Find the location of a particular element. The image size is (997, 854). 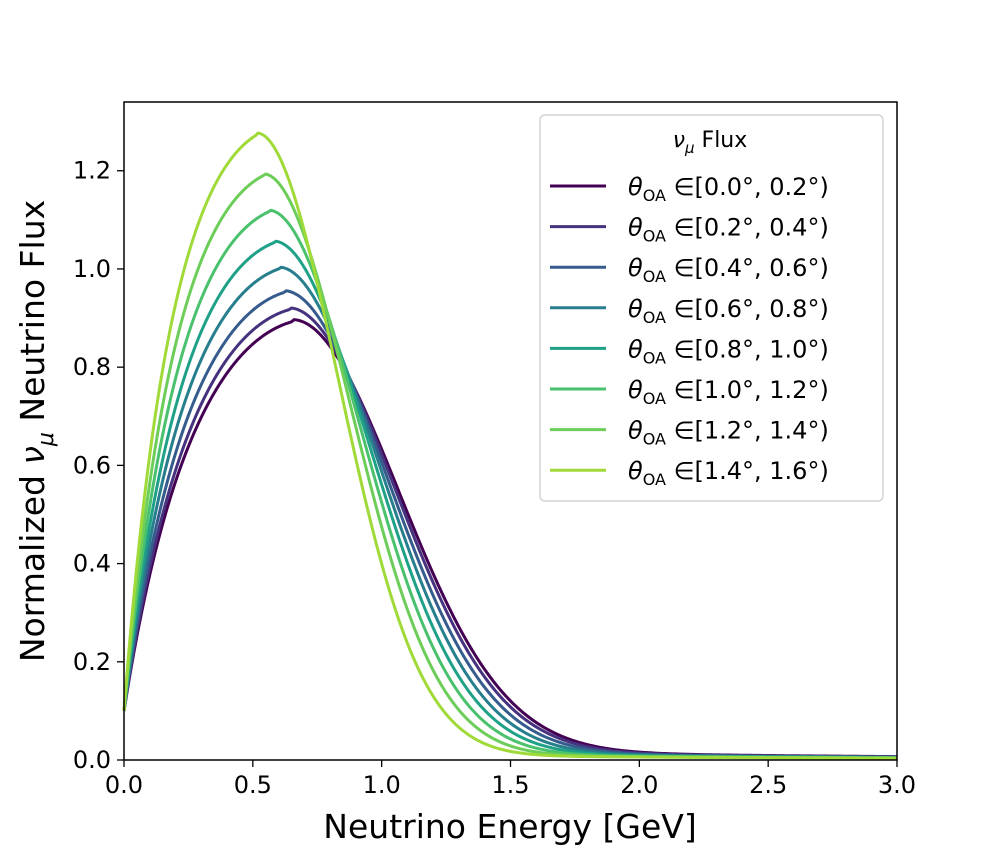

x-tick-label: 3.0 is located at coordinates (897, 785).